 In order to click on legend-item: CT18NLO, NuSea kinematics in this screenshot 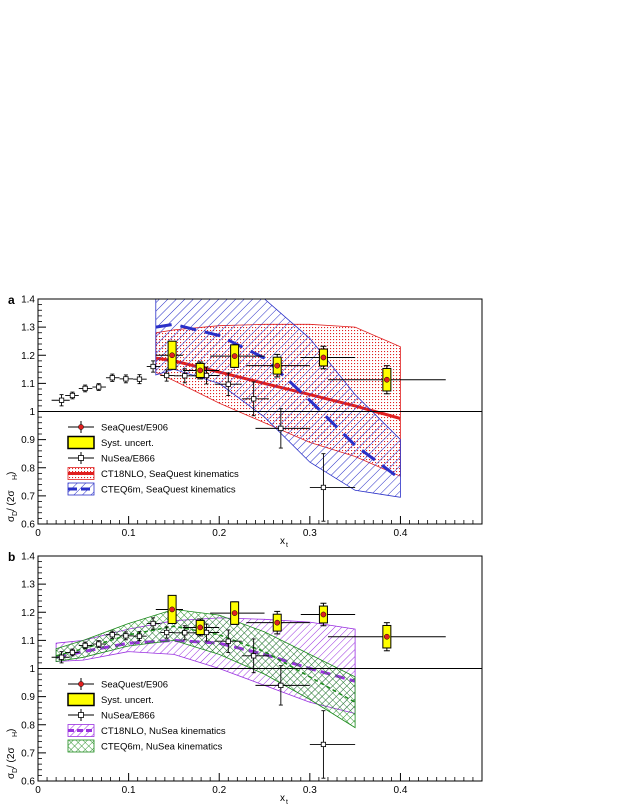, I will do `click(146, 730)`.